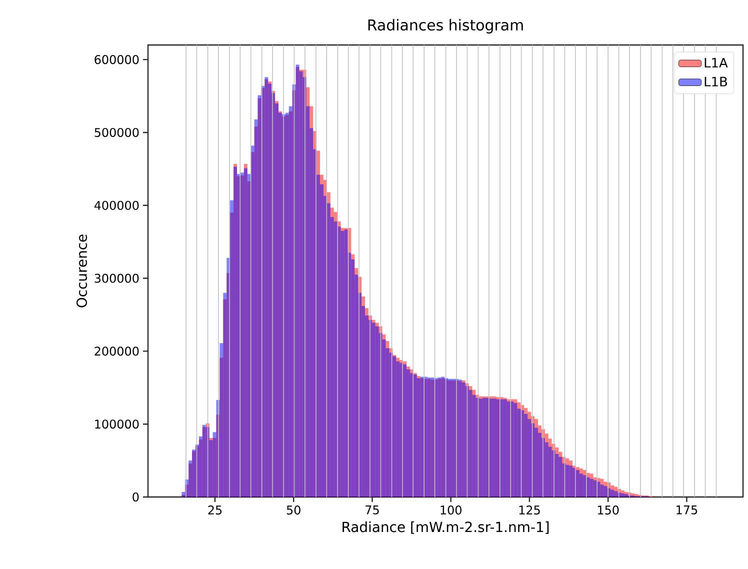 This screenshot has width=748, height=569. What do you see at coordinates (135, 497) in the screenshot?
I see `y-tick-label: 0` at bounding box center [135, 497].